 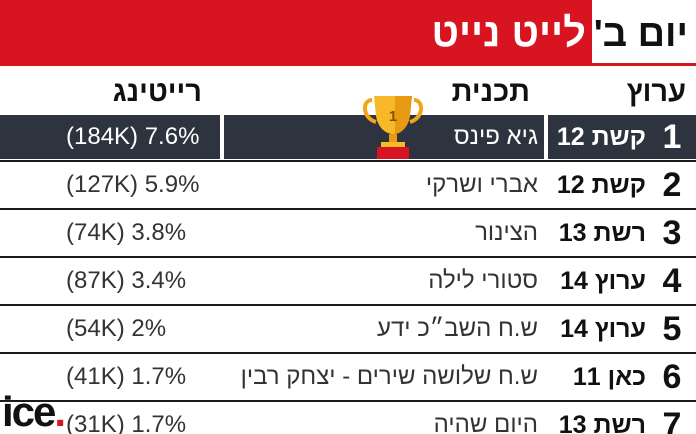 I want to click on rating-value: (127K) 5.9%, so click(x=133, y=184).